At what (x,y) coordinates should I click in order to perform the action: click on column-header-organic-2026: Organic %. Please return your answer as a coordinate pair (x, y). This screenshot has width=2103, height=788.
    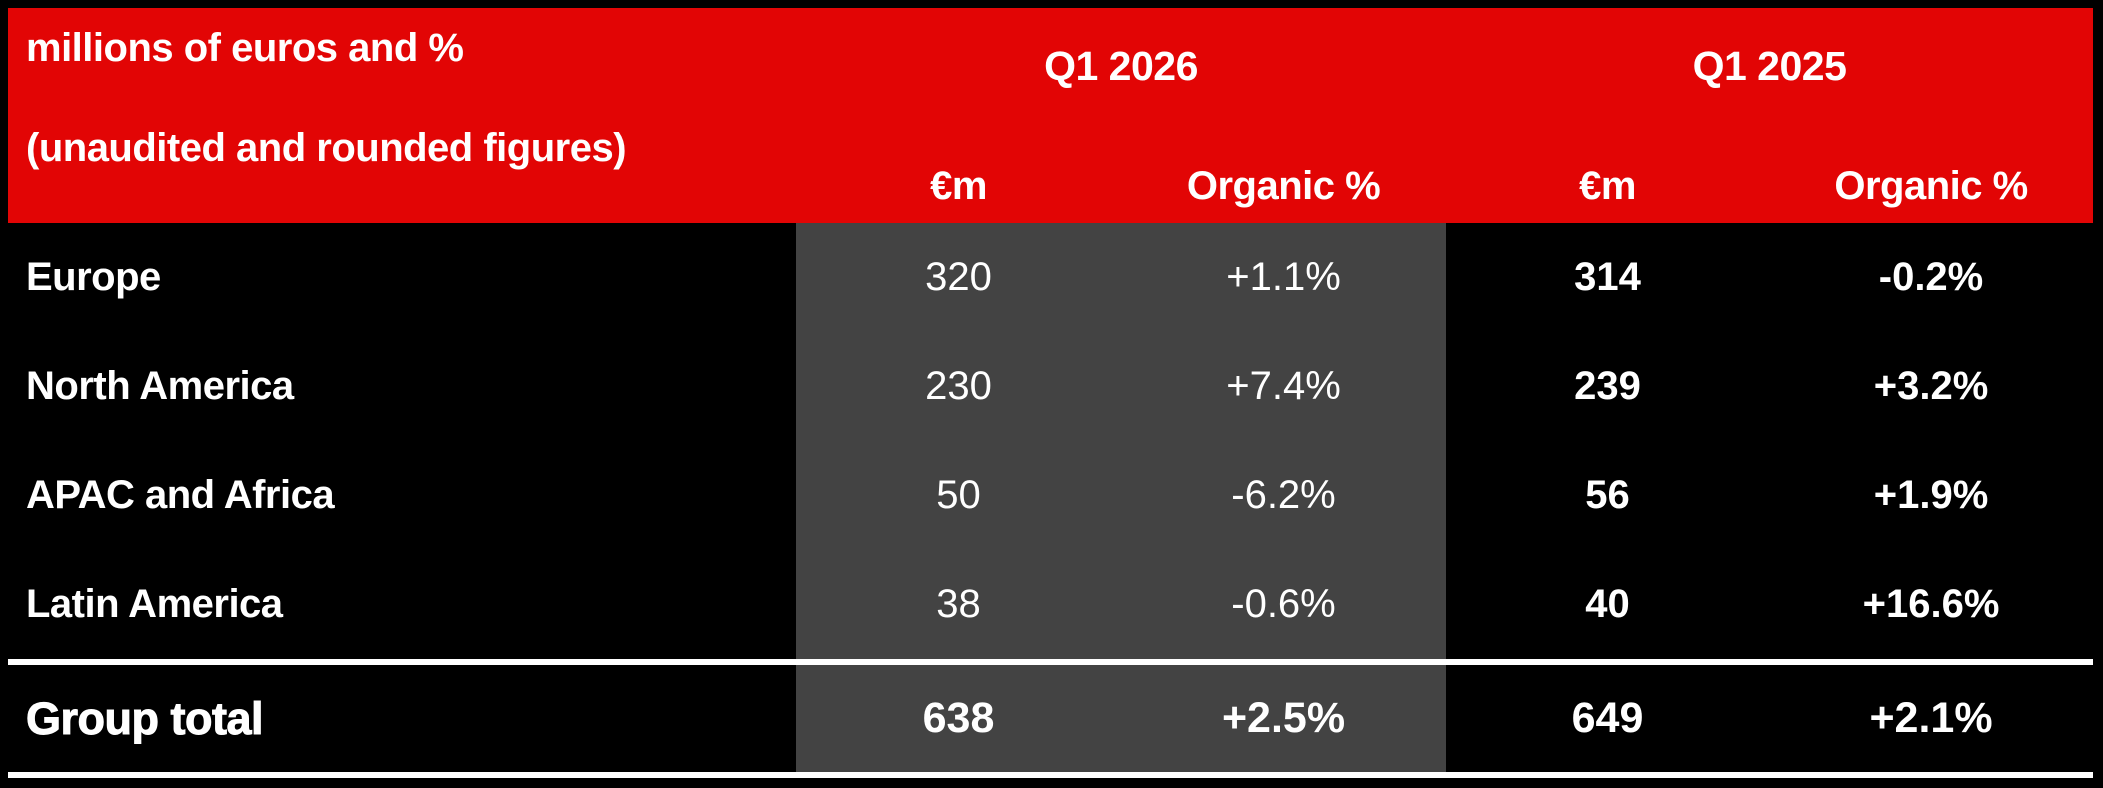
    Looking at the image, I should click on (1283, 186).